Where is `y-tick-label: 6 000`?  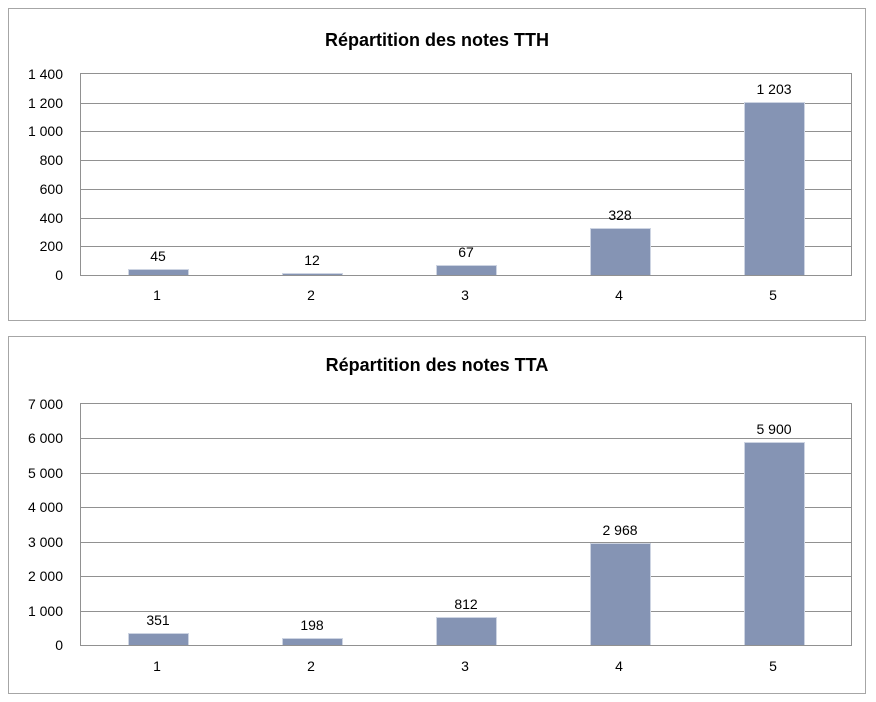
y-tick-label: 6 000 is located at coordinates (45, 438).